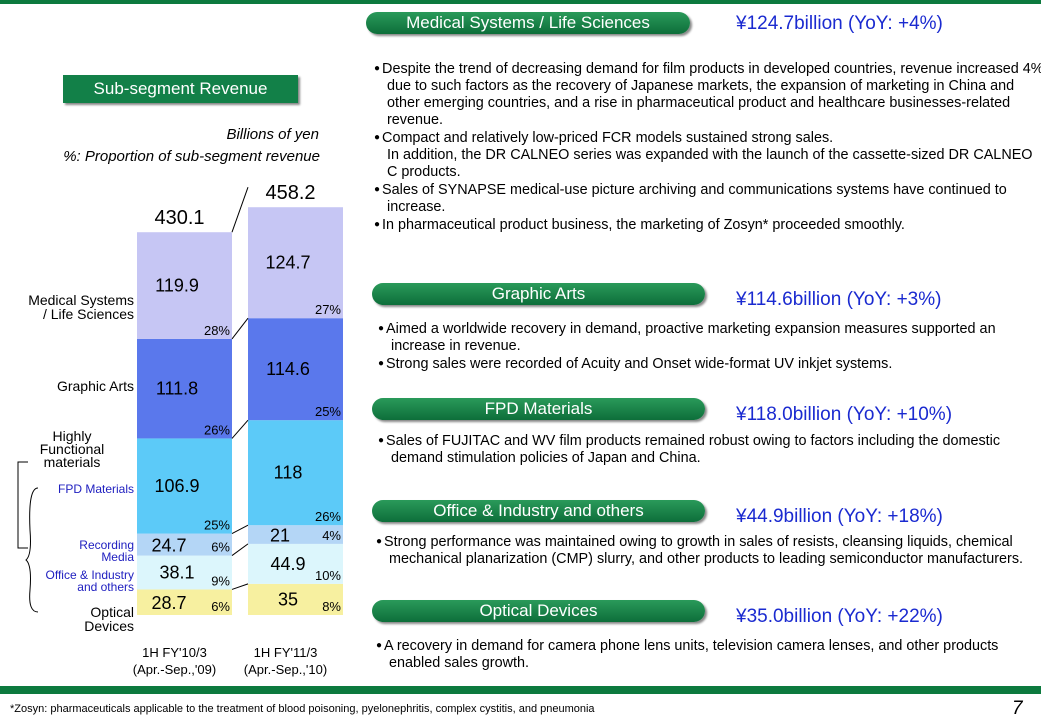 The height and width of the screenshot is (720, 1041). I want to click on section-headline: ¥35.0billion (YoY: +22%), so click(839, 616).